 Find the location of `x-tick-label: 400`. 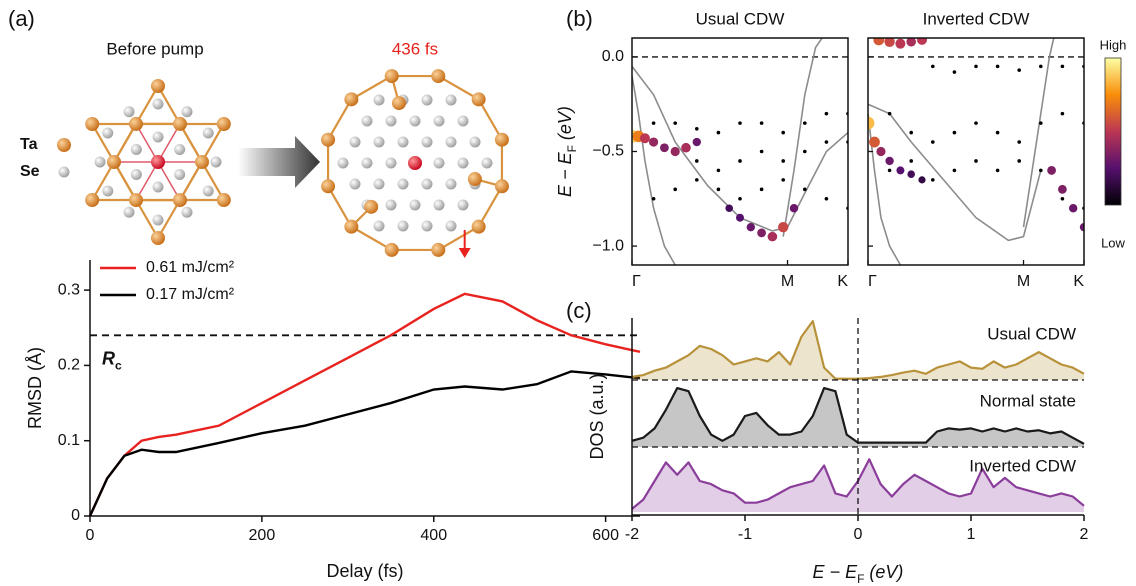

x-tick-label: 400 is located at coordinates (433, 535).